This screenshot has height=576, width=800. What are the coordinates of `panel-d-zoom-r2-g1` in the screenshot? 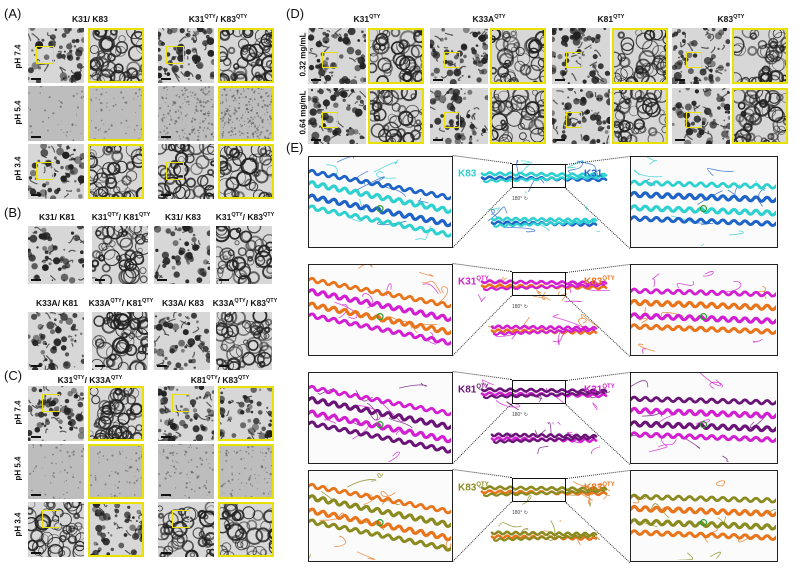 It's located at (396, 116).